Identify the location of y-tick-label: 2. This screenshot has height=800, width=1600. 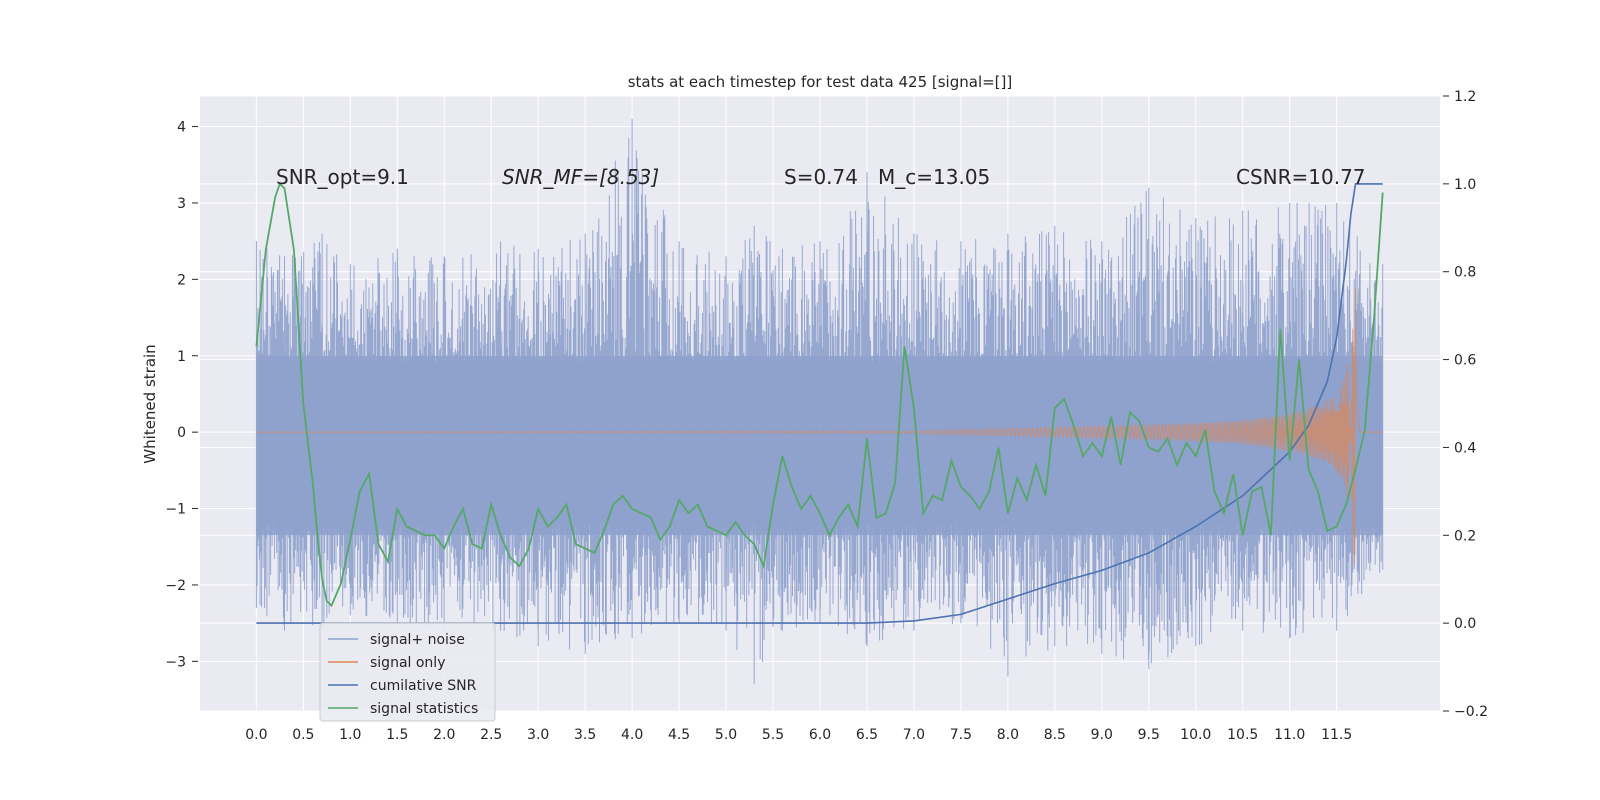
(181, 280).